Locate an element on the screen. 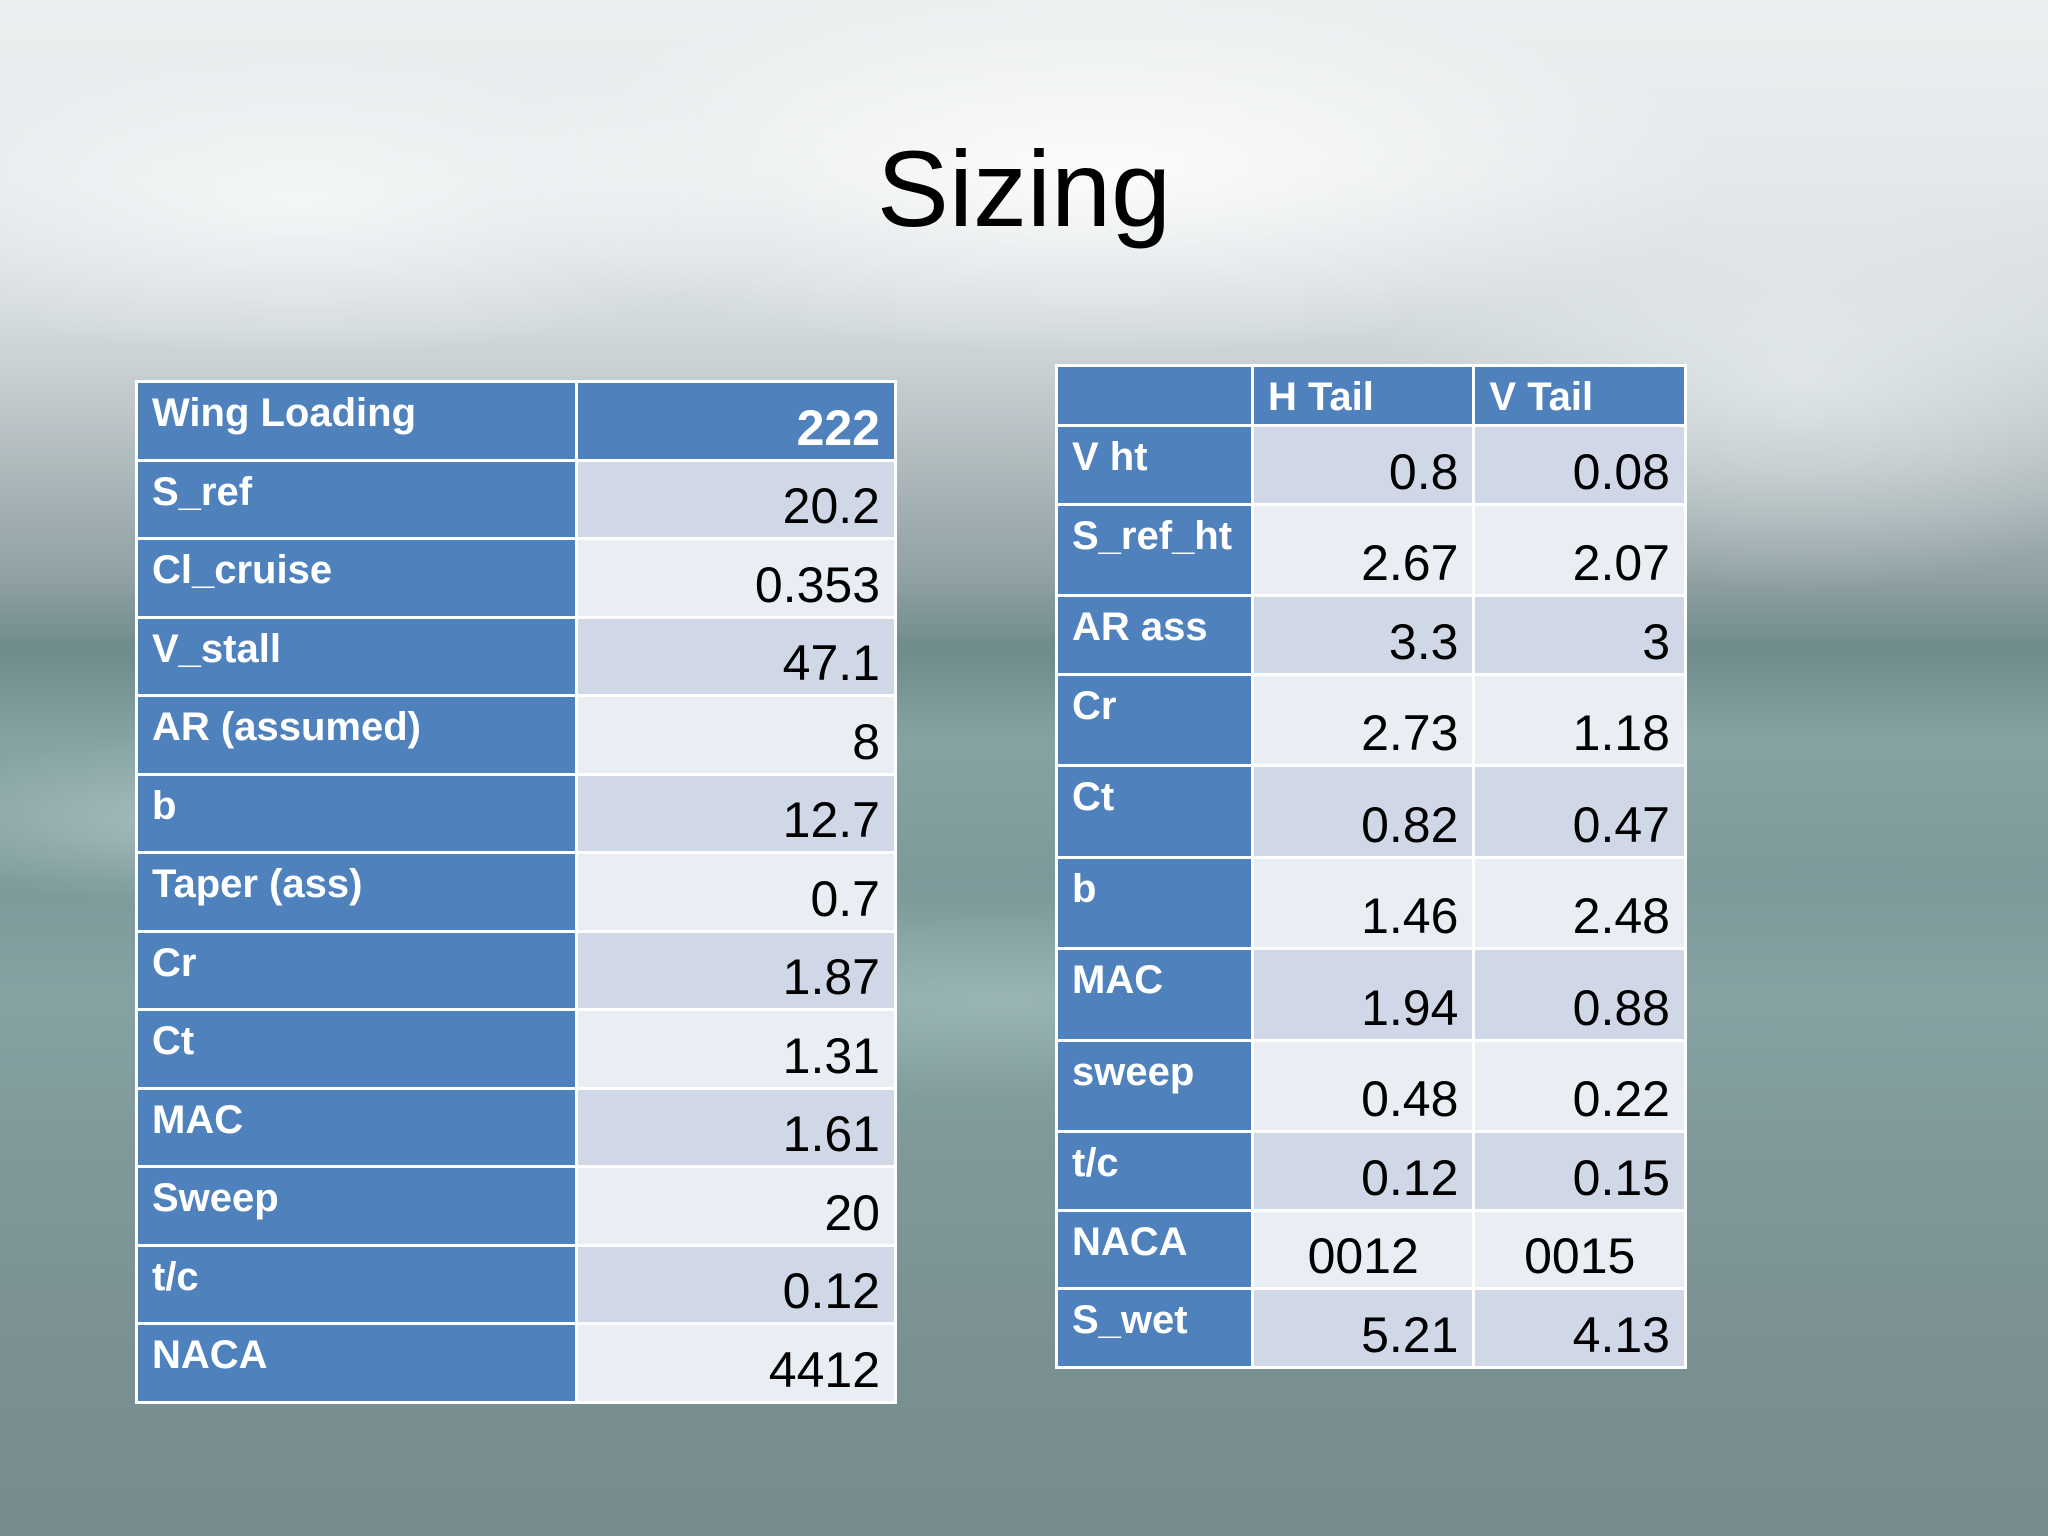 The width and height of the screenshot is (2048, 1536). row-label: Cl_cruise is located at coordinates (356, 578).